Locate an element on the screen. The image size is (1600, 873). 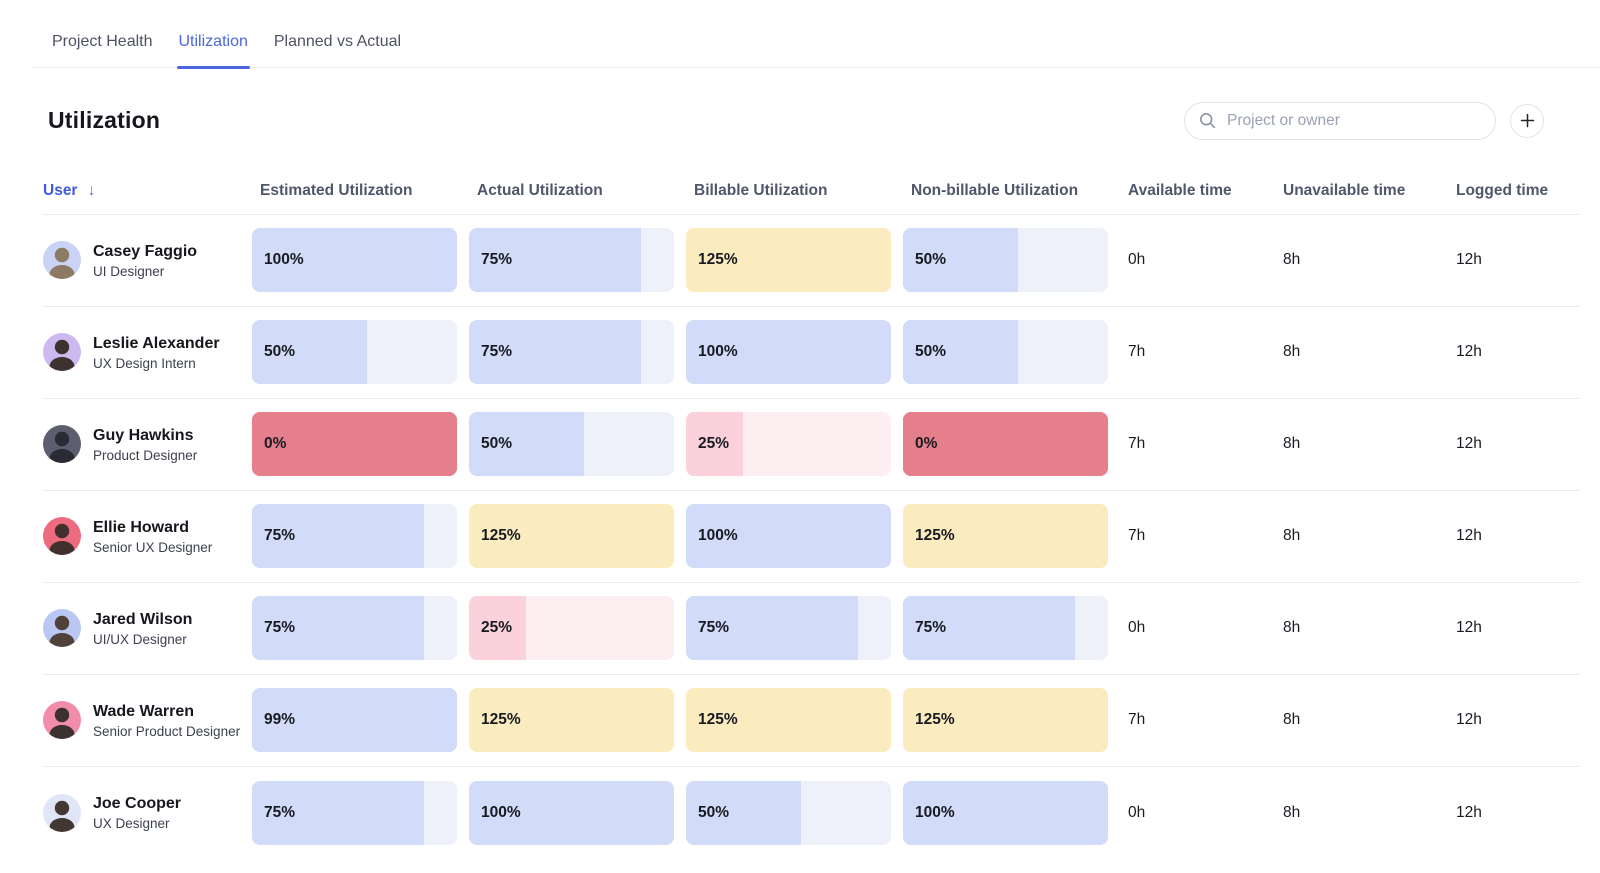
table-row: Jared Wilson UI/UX Designer 75% 25% 75% is located at coordinates (811, 629).